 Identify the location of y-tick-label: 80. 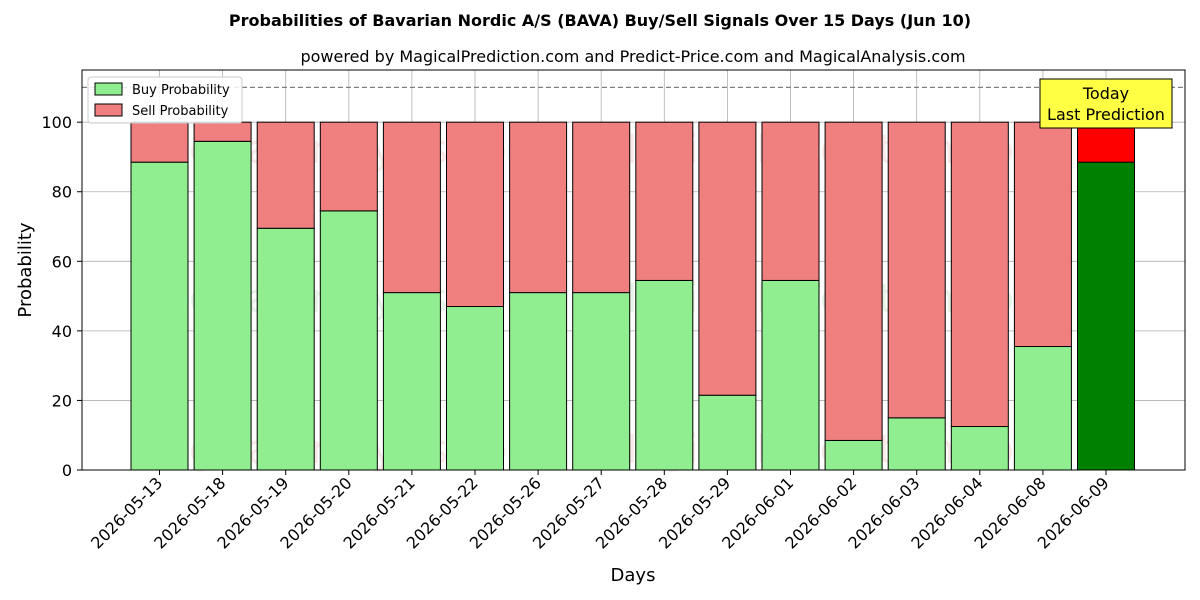
(62, 192).